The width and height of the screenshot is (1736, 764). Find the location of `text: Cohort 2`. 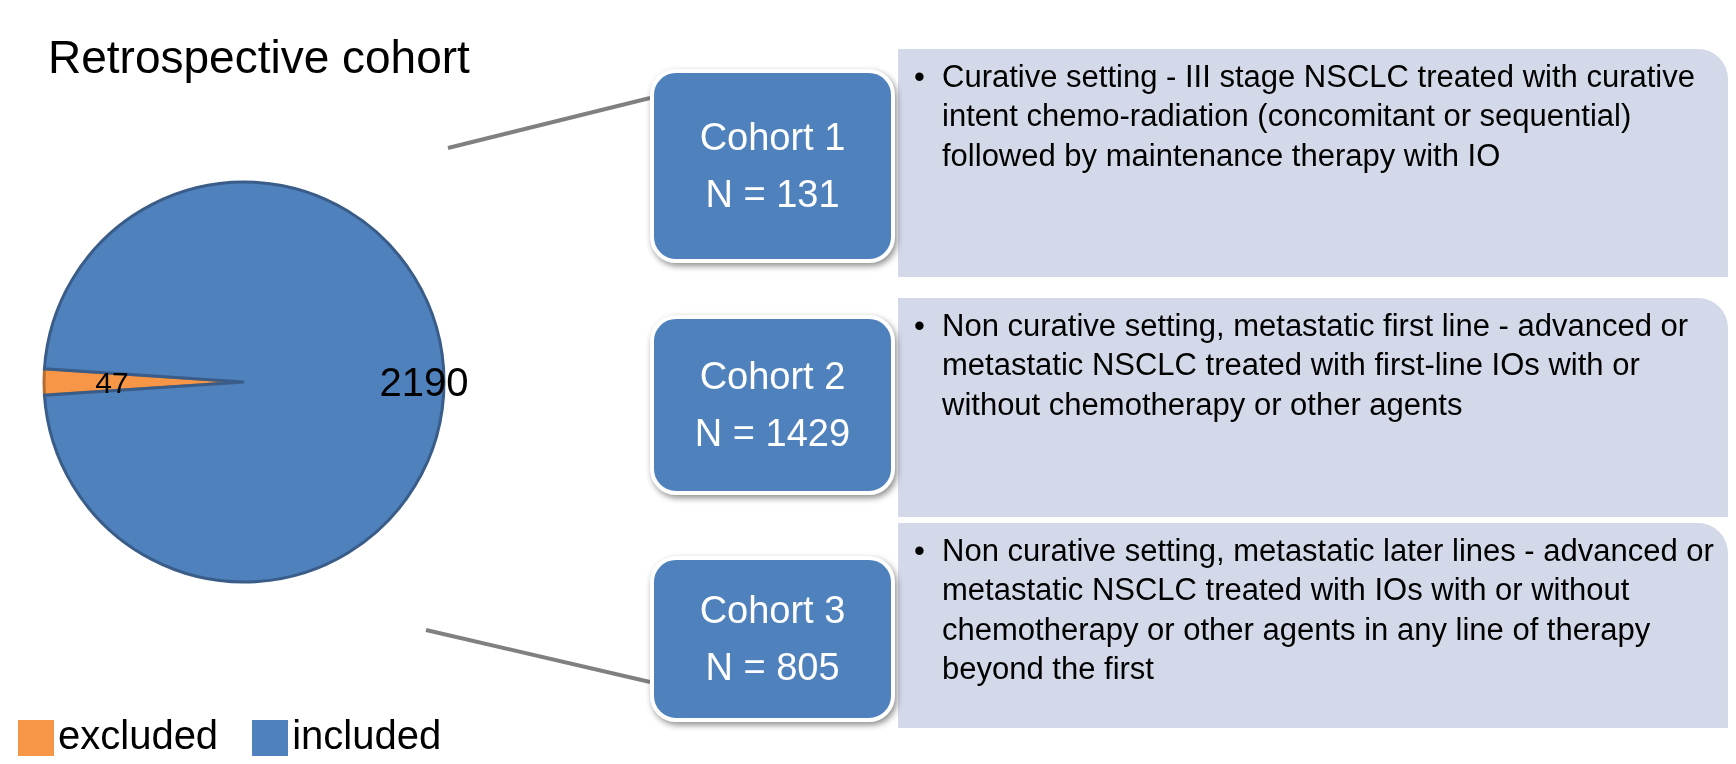

text: Cohort 2 is located at coordinates (772, 376).